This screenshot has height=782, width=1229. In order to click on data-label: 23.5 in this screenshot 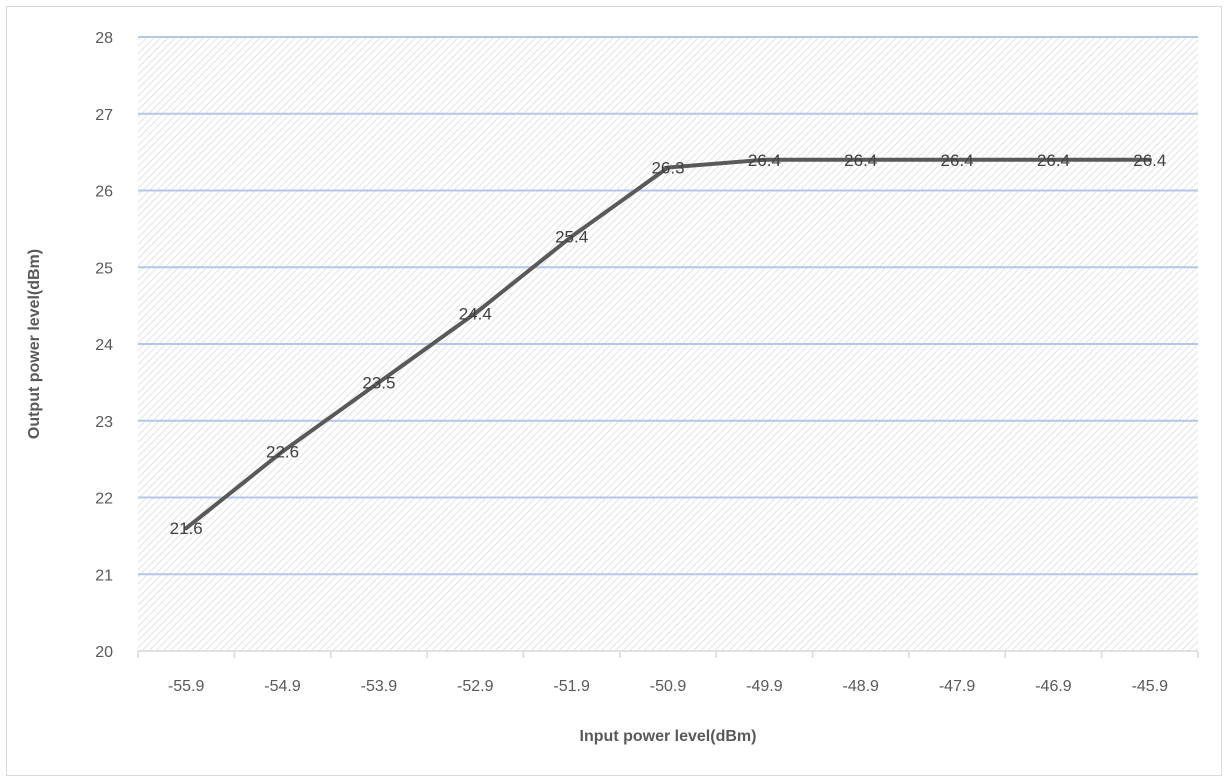, I will do `click(378, 382)`.